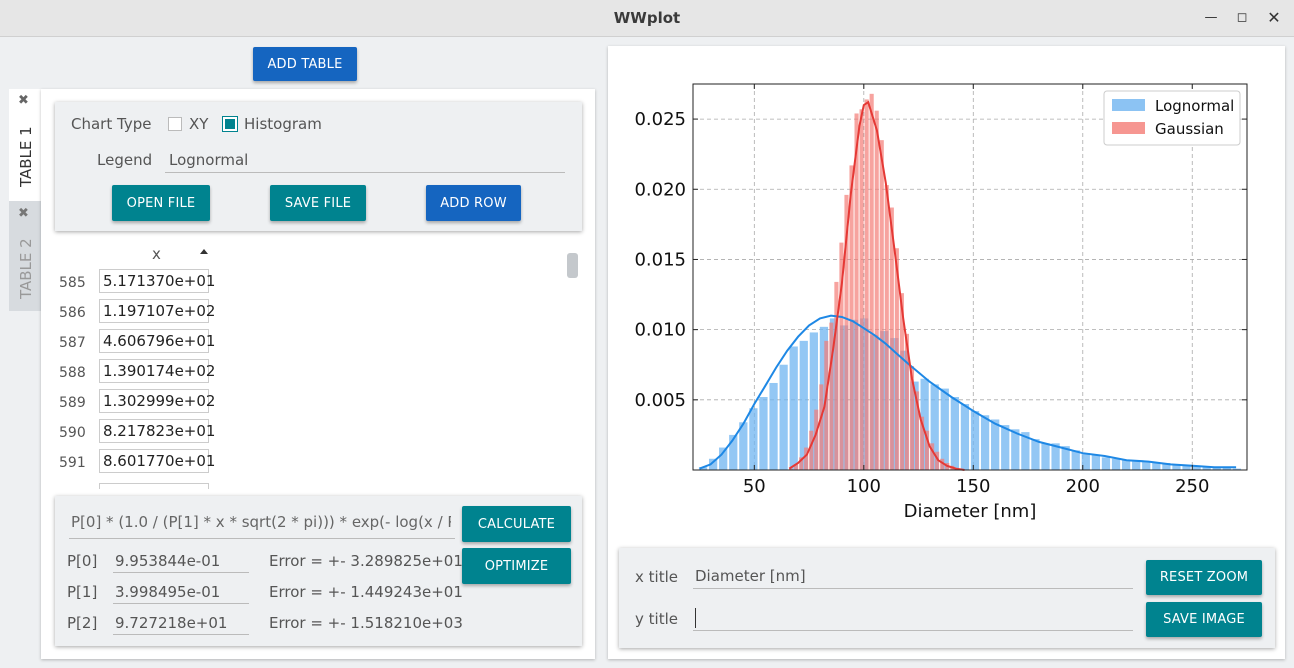  What do you see at coordinates (72, 283) in the screenshot?
I see `row-number: 585` at bounding box center [72, 283].